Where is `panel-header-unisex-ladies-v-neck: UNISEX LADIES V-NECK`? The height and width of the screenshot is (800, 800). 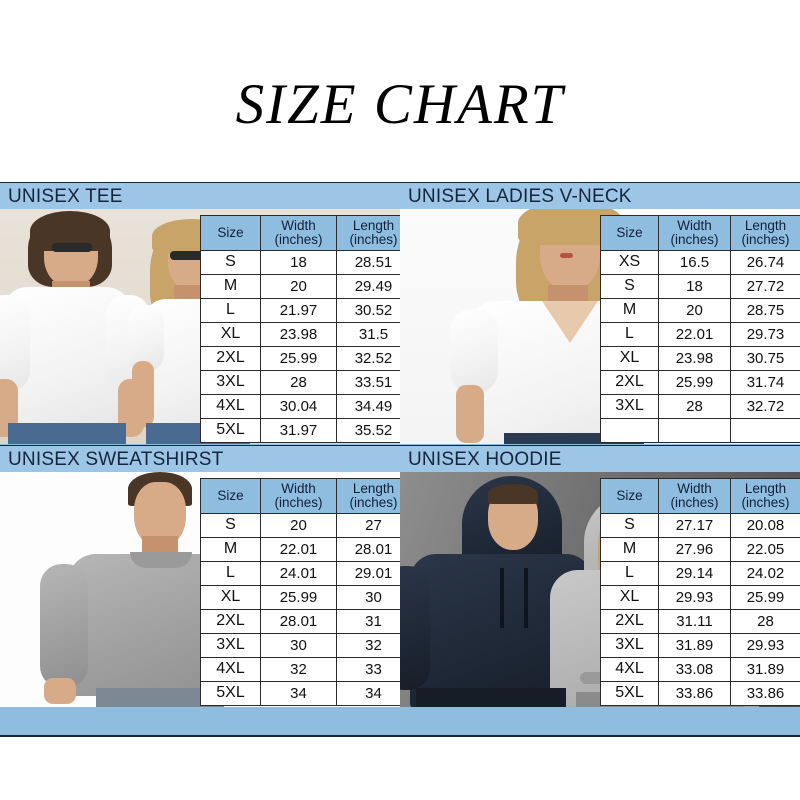
panel-header-unisex-ladies-v-neck: UNISEX LADIES V-NECK is located at coordinates (600, 195).